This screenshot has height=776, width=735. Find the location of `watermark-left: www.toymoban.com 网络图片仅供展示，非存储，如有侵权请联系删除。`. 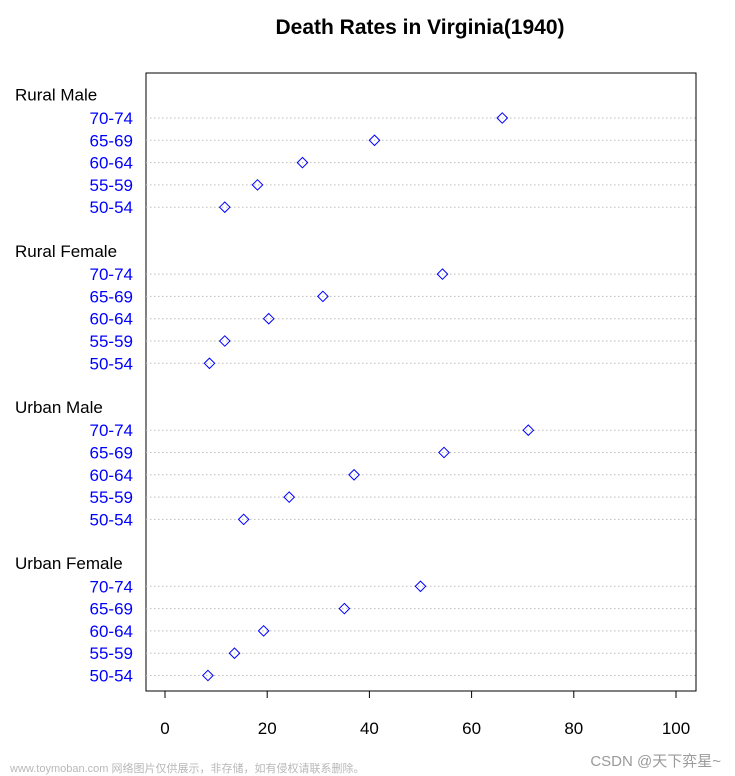

watermark-left: www.toymoban.com 网络图片仅供展示，非存储，如有侵权请联系删除。 is located at coordinates (187, 769).